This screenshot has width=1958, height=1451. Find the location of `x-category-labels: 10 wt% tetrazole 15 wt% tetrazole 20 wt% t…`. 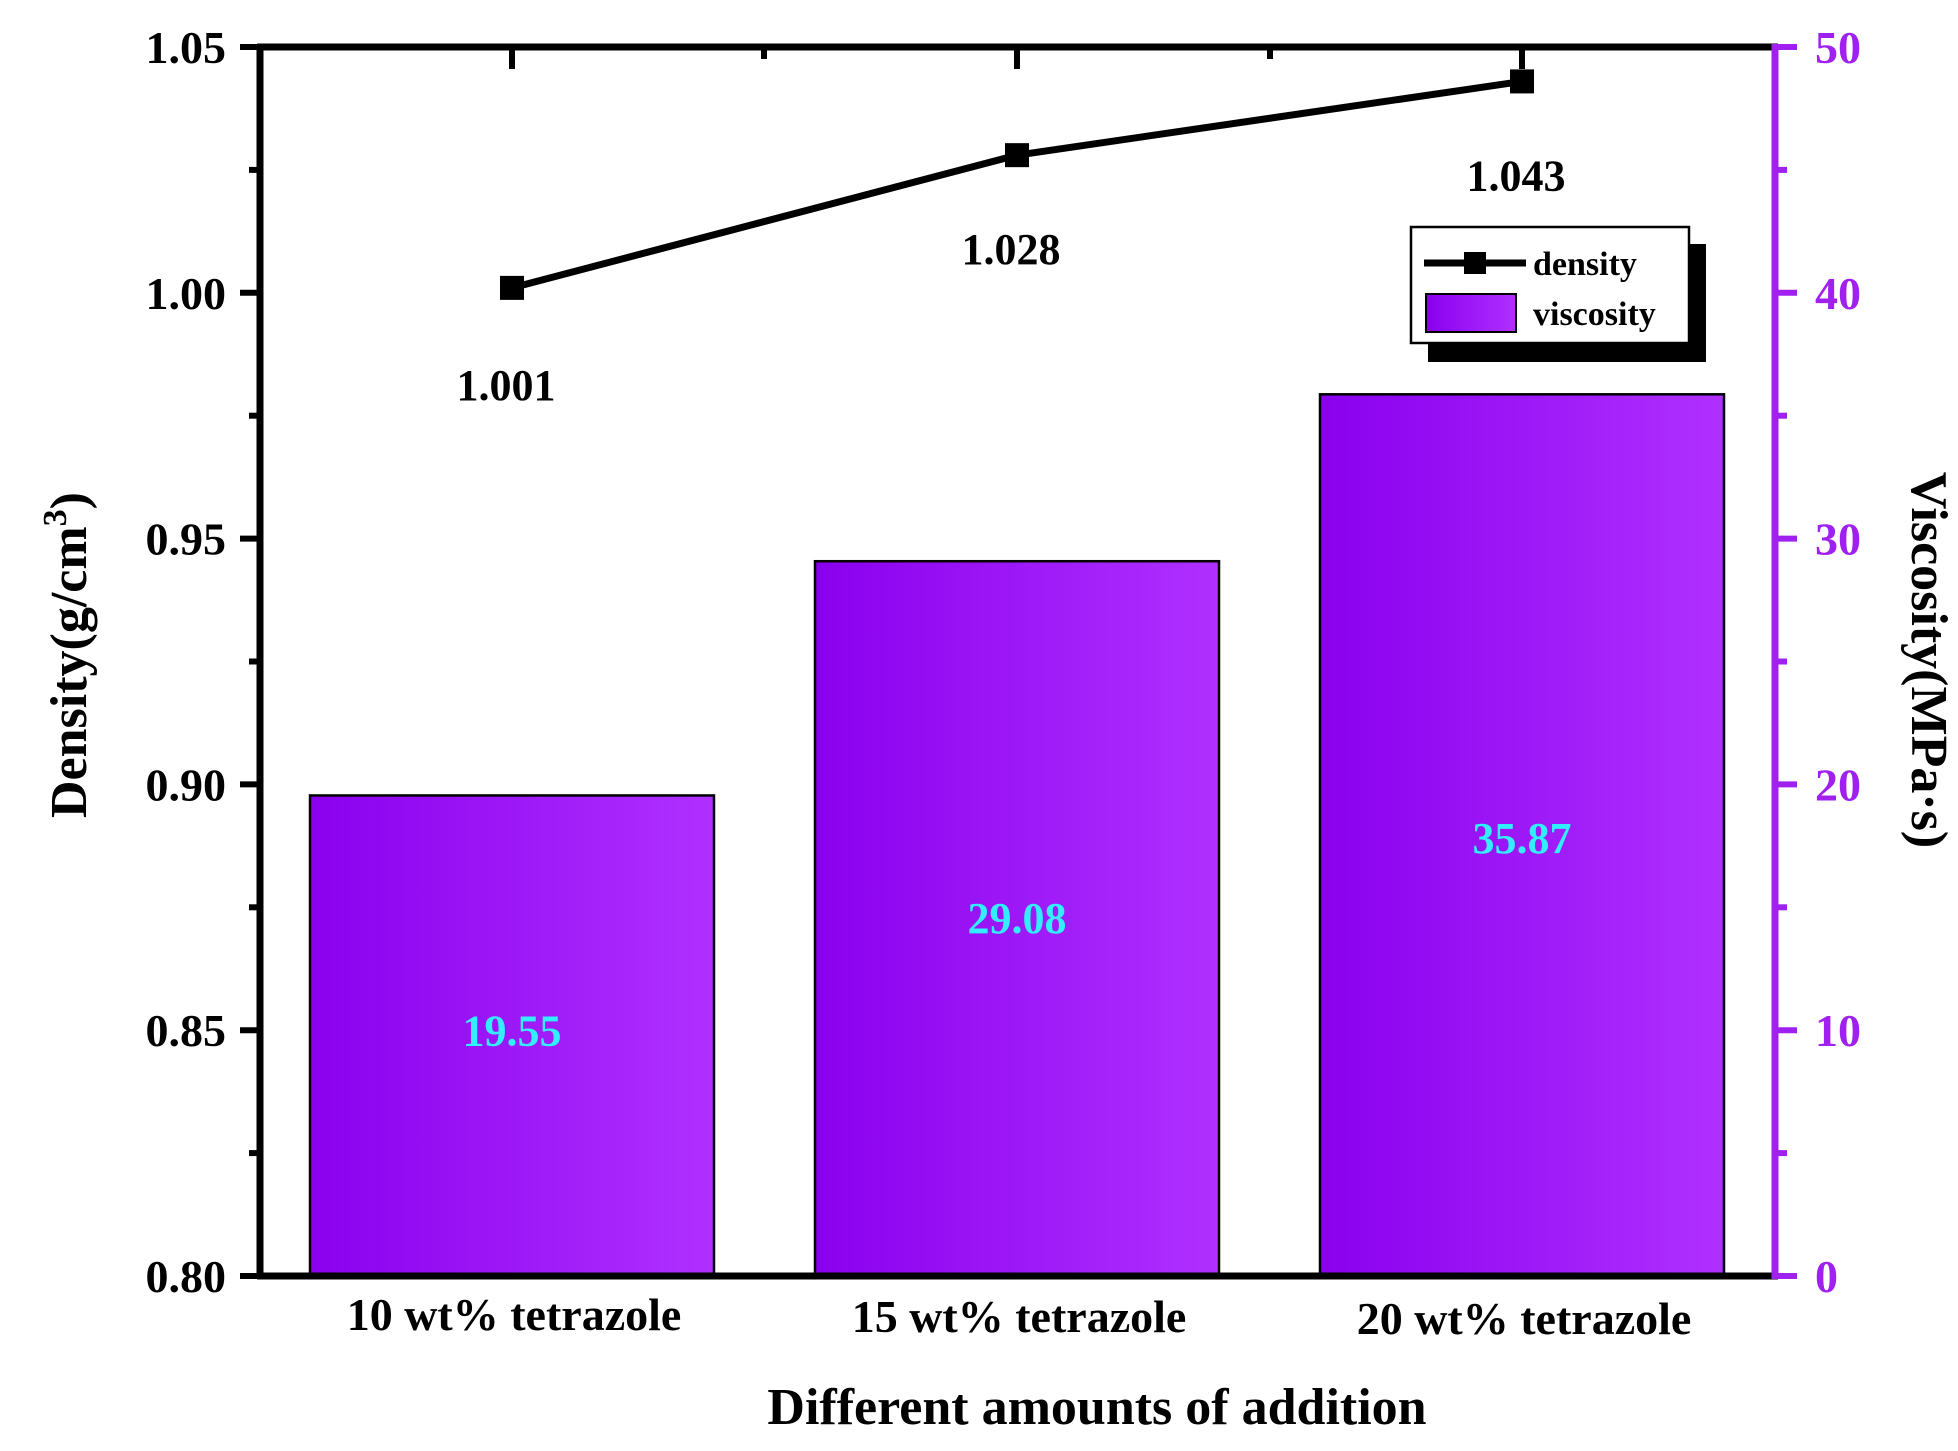

x-category-labels: 10 wt% tetrazole 15 wt% tetrazole 20 wt% t… is located at coordinates (1019, 1316).